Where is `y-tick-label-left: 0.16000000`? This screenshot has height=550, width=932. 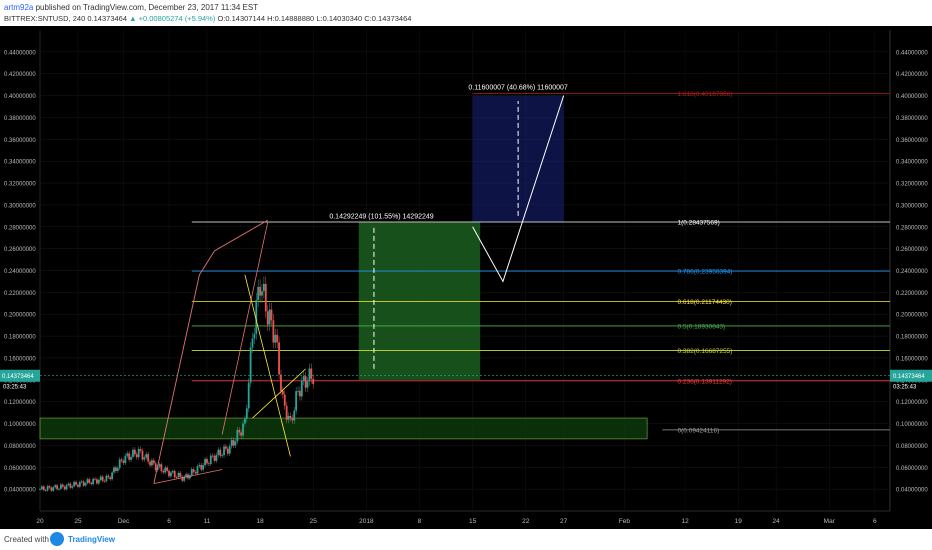
y-tick-label-left: 0.16000000 is located at coordinates (20, 359).